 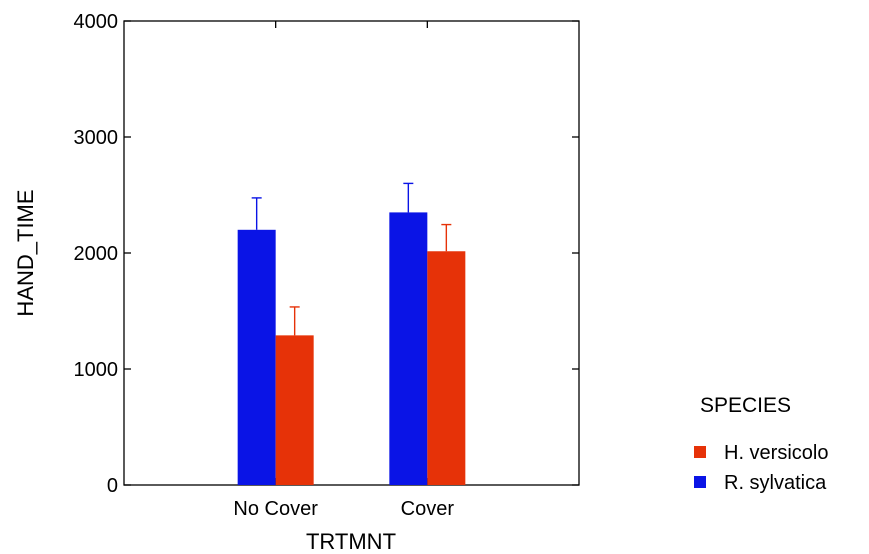 What do you see at coordinates (745, 405) in the screenshot?
I see `legend-title: SPECIES` at bounding box center [745, 405].